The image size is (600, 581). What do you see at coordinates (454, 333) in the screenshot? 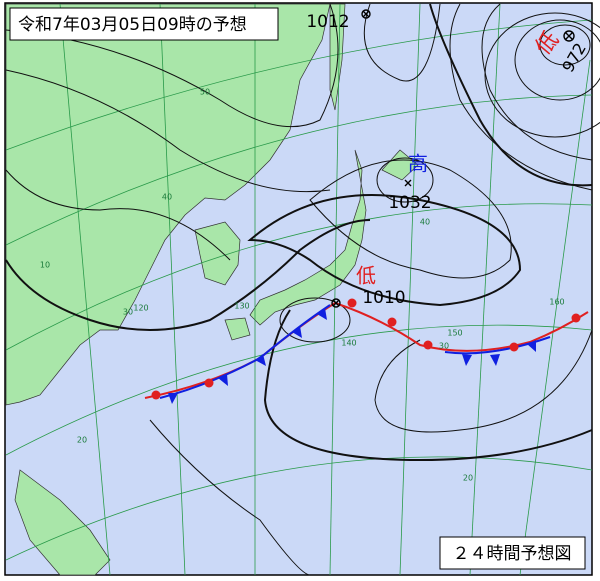
I see `grid-label: 150` at bounding box center [454, 333].